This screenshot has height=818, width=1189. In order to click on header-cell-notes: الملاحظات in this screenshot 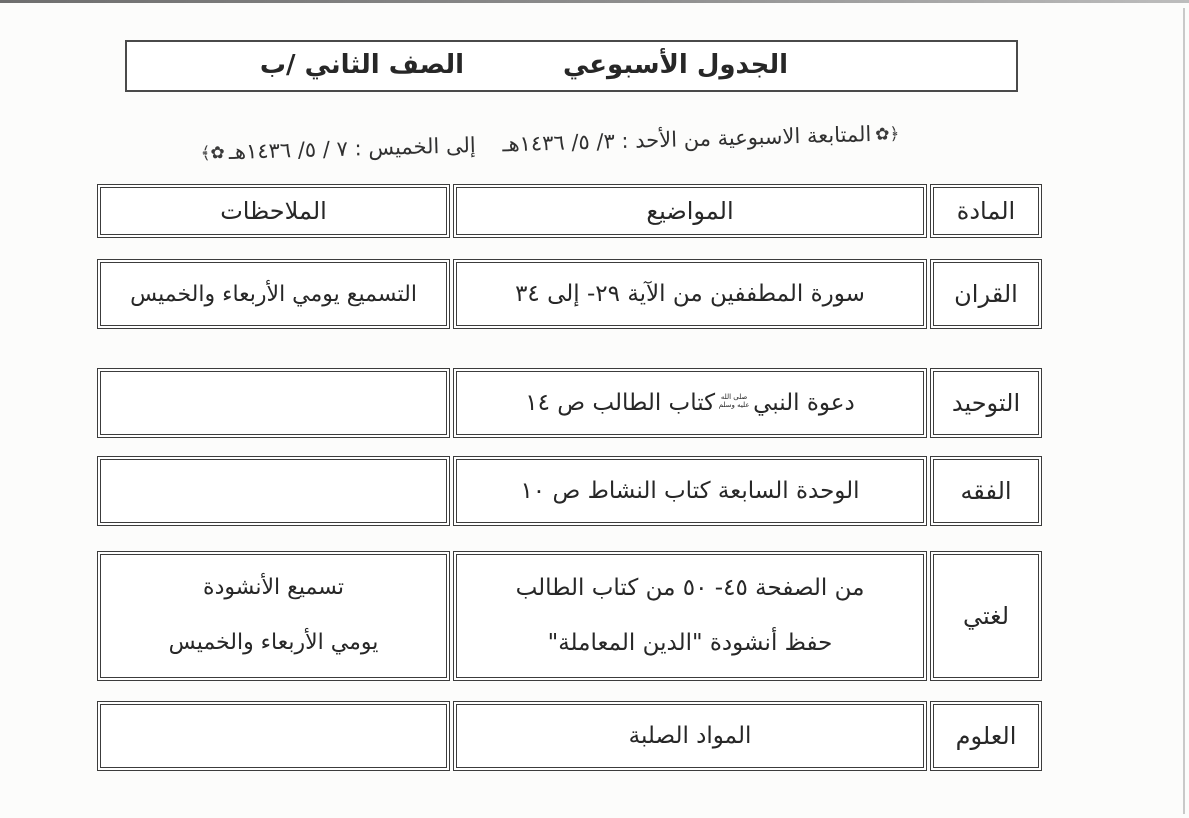, I will do `click(273, 211)`.